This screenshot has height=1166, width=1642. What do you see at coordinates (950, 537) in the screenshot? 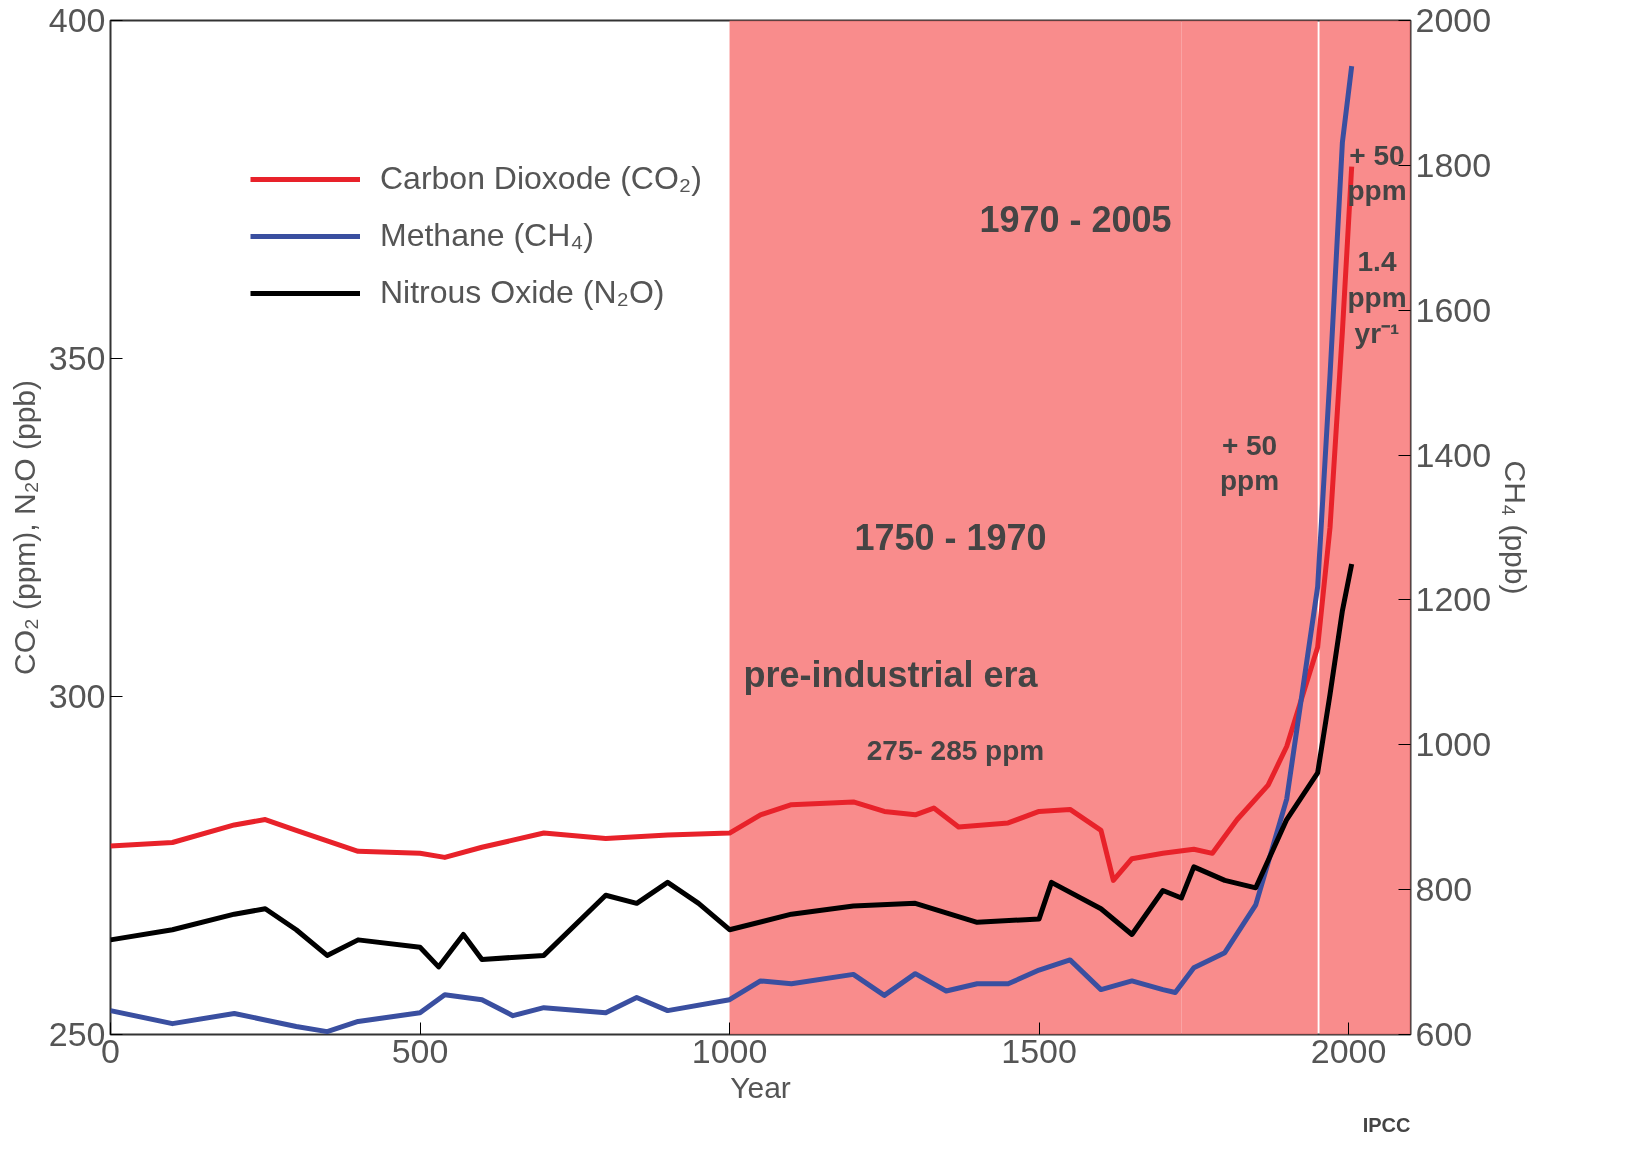
I see `annotation: 1750 - 1970` at bounding box center [950, 537].